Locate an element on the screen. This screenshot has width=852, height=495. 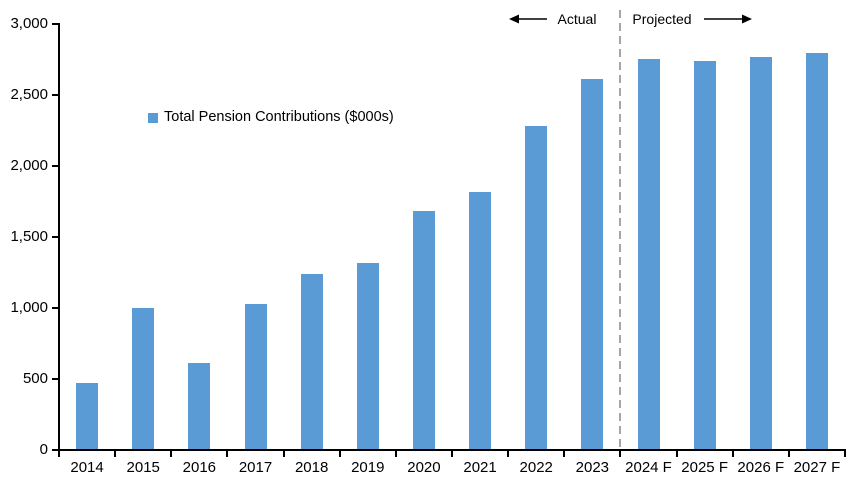
x-tick-label: 2022 is located at coordinates (536, 467).